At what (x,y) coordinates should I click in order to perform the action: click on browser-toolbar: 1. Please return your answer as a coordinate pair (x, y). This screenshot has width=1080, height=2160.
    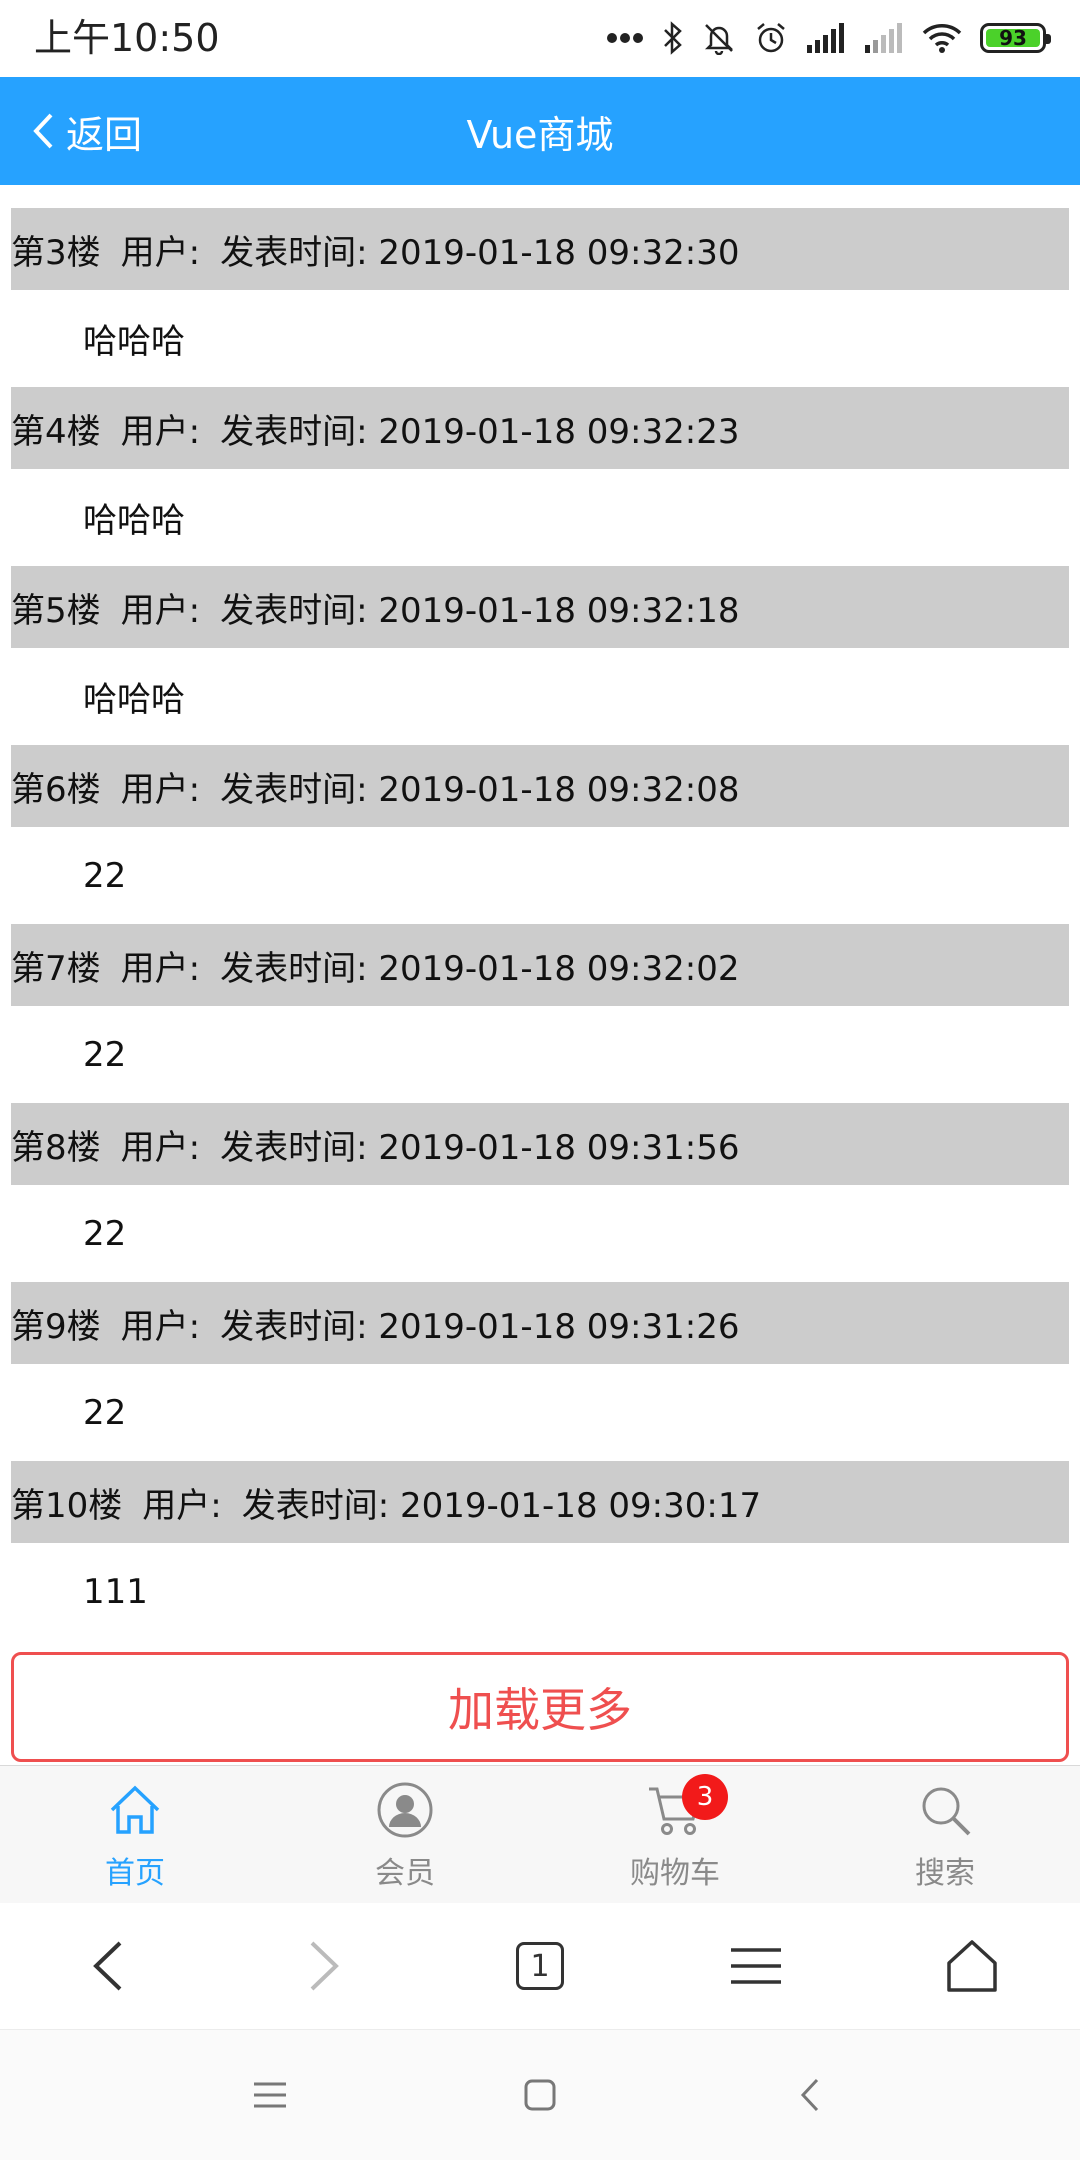
    Looking at the image, I should click on (540, 1966).